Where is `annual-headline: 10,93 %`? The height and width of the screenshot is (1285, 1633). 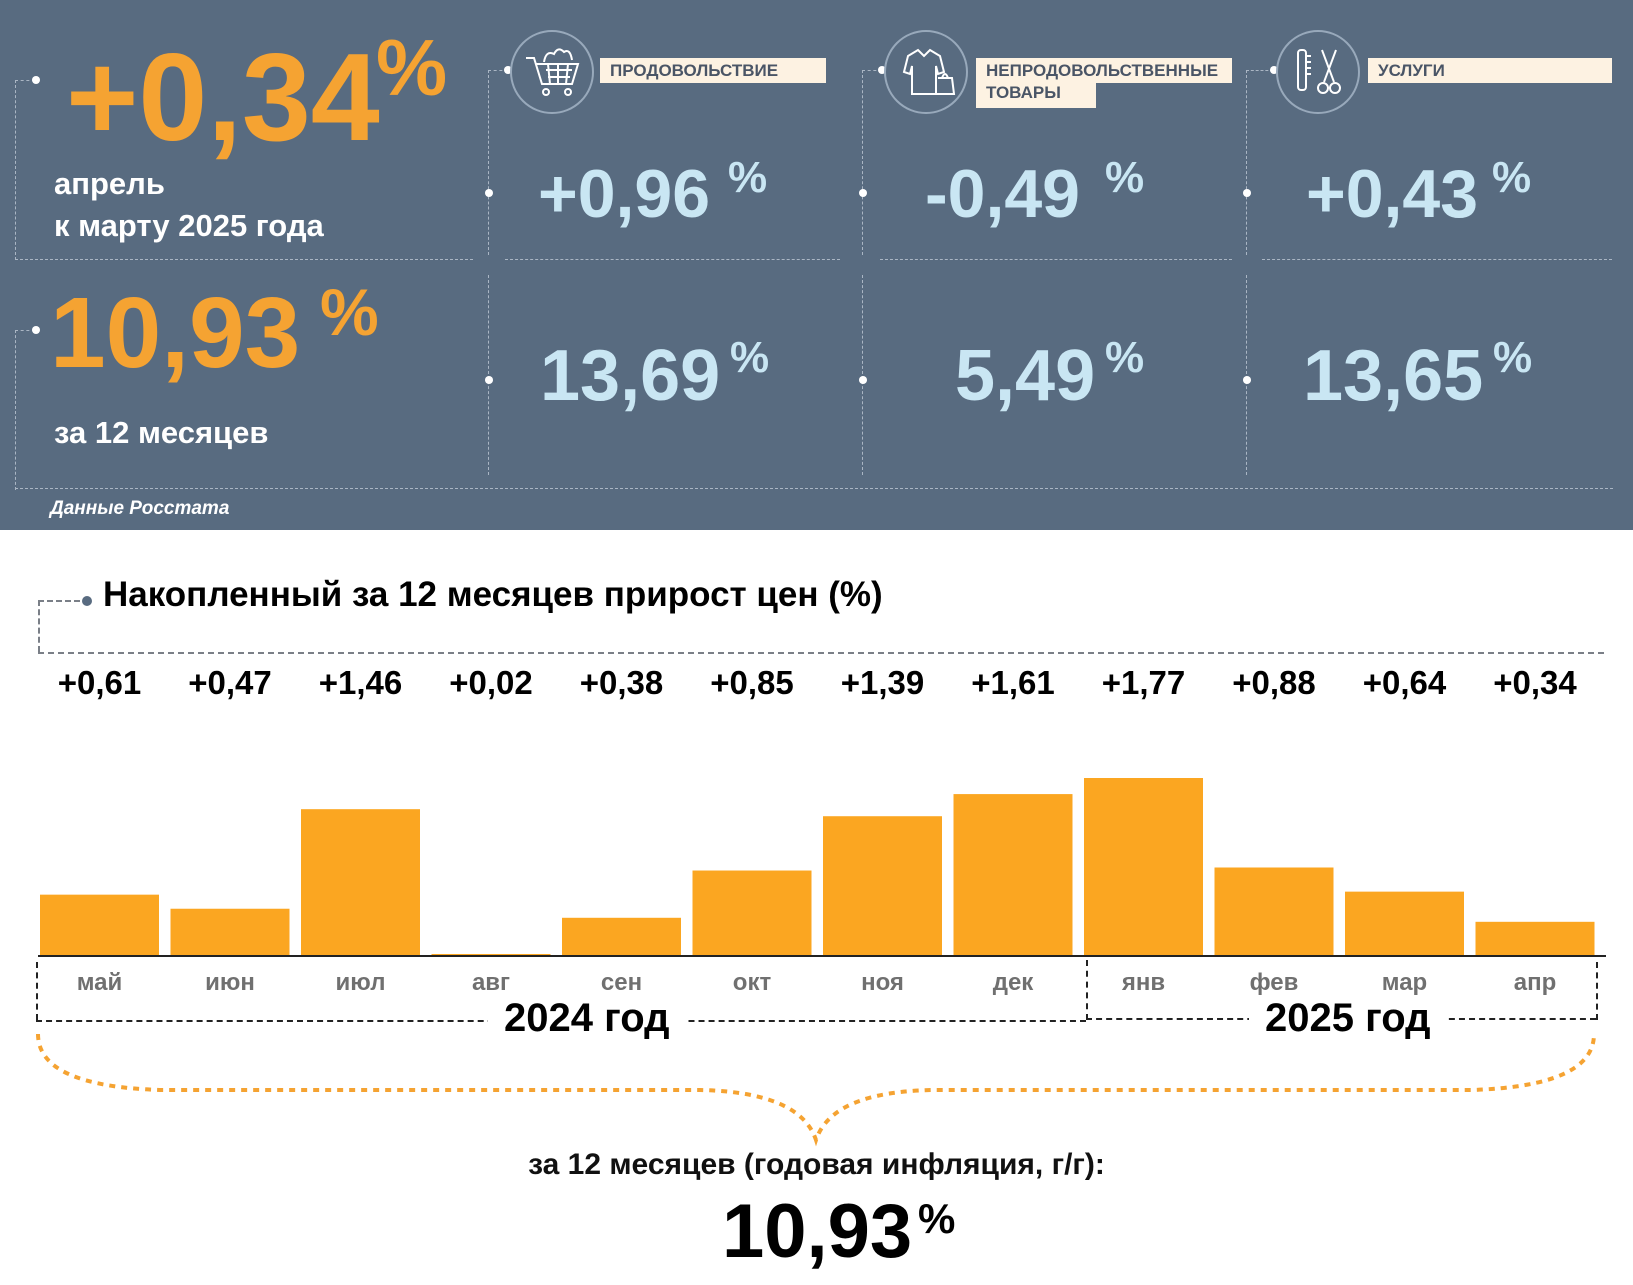
annual-headline: 10,93 % is located at coordinates (214, 331).